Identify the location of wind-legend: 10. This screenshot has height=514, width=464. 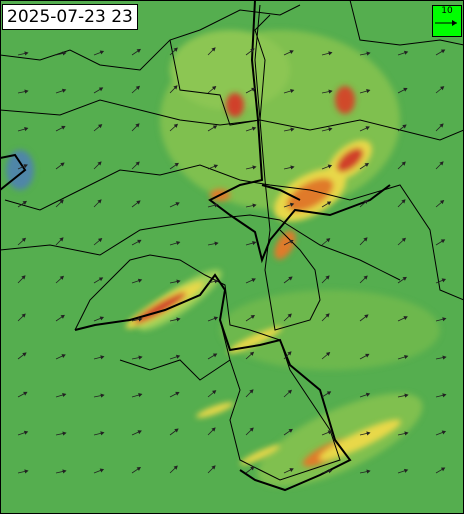
(447, 21).